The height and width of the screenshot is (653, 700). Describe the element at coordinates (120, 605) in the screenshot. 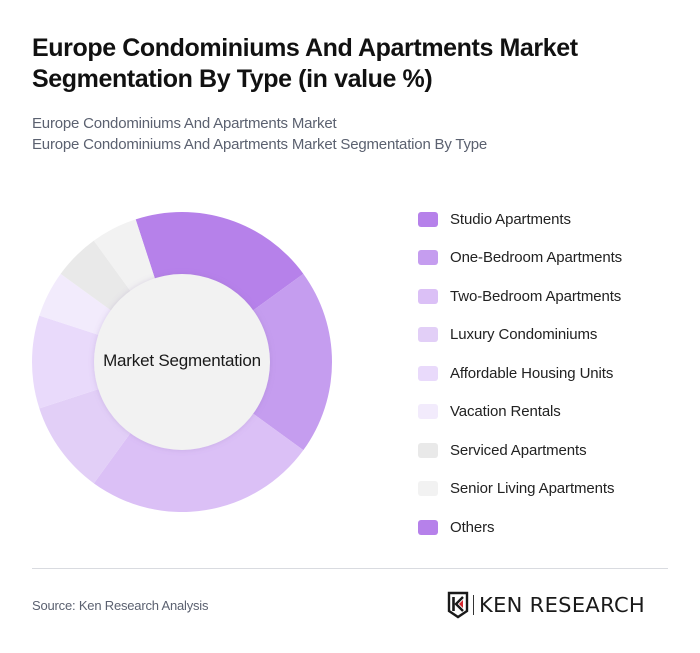

I see `source-note: Source: Ken Research Analysis` at that location.